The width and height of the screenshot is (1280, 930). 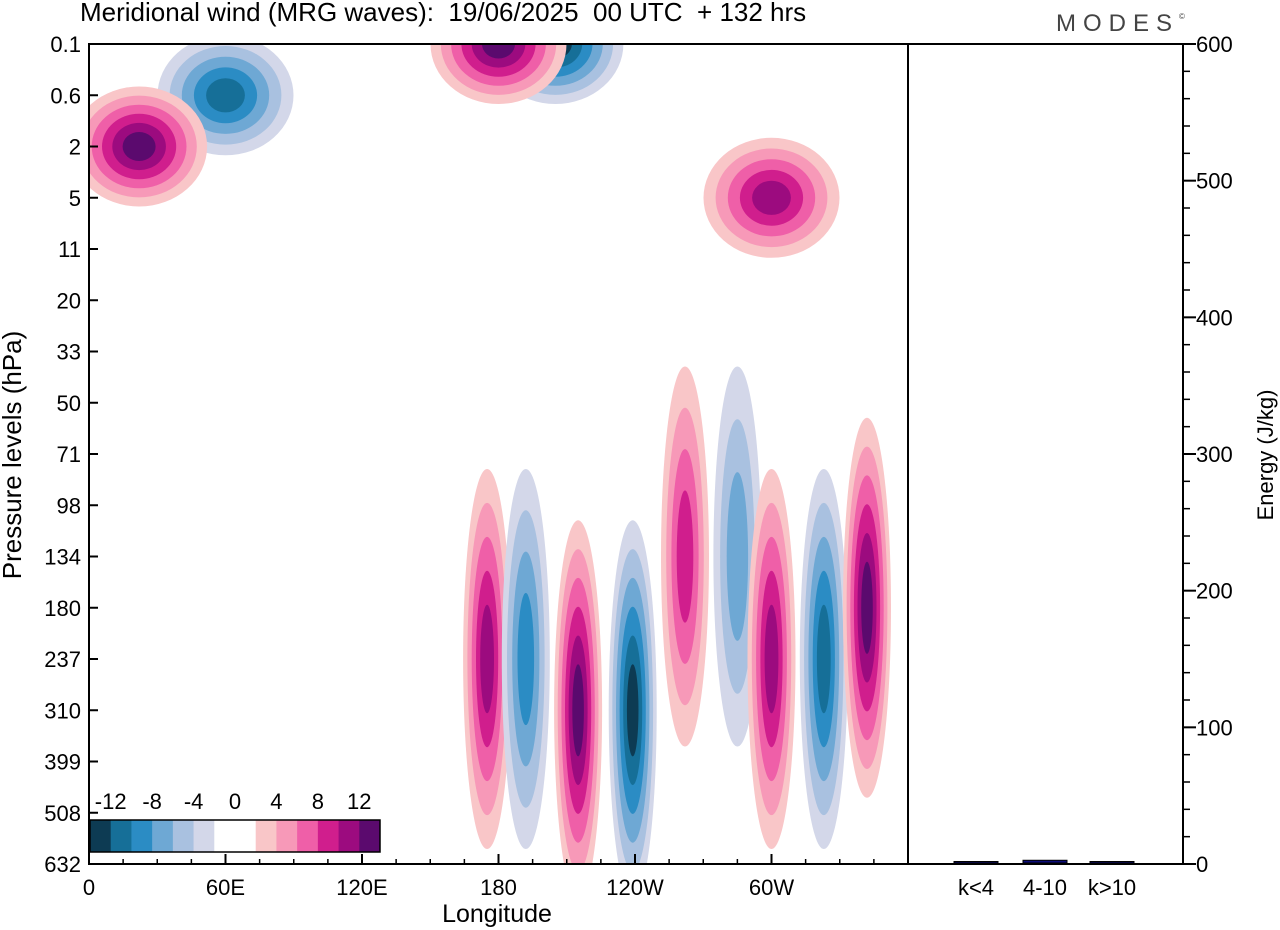 I want to click on x-tick-label: 180, so click(x=498, y=887).